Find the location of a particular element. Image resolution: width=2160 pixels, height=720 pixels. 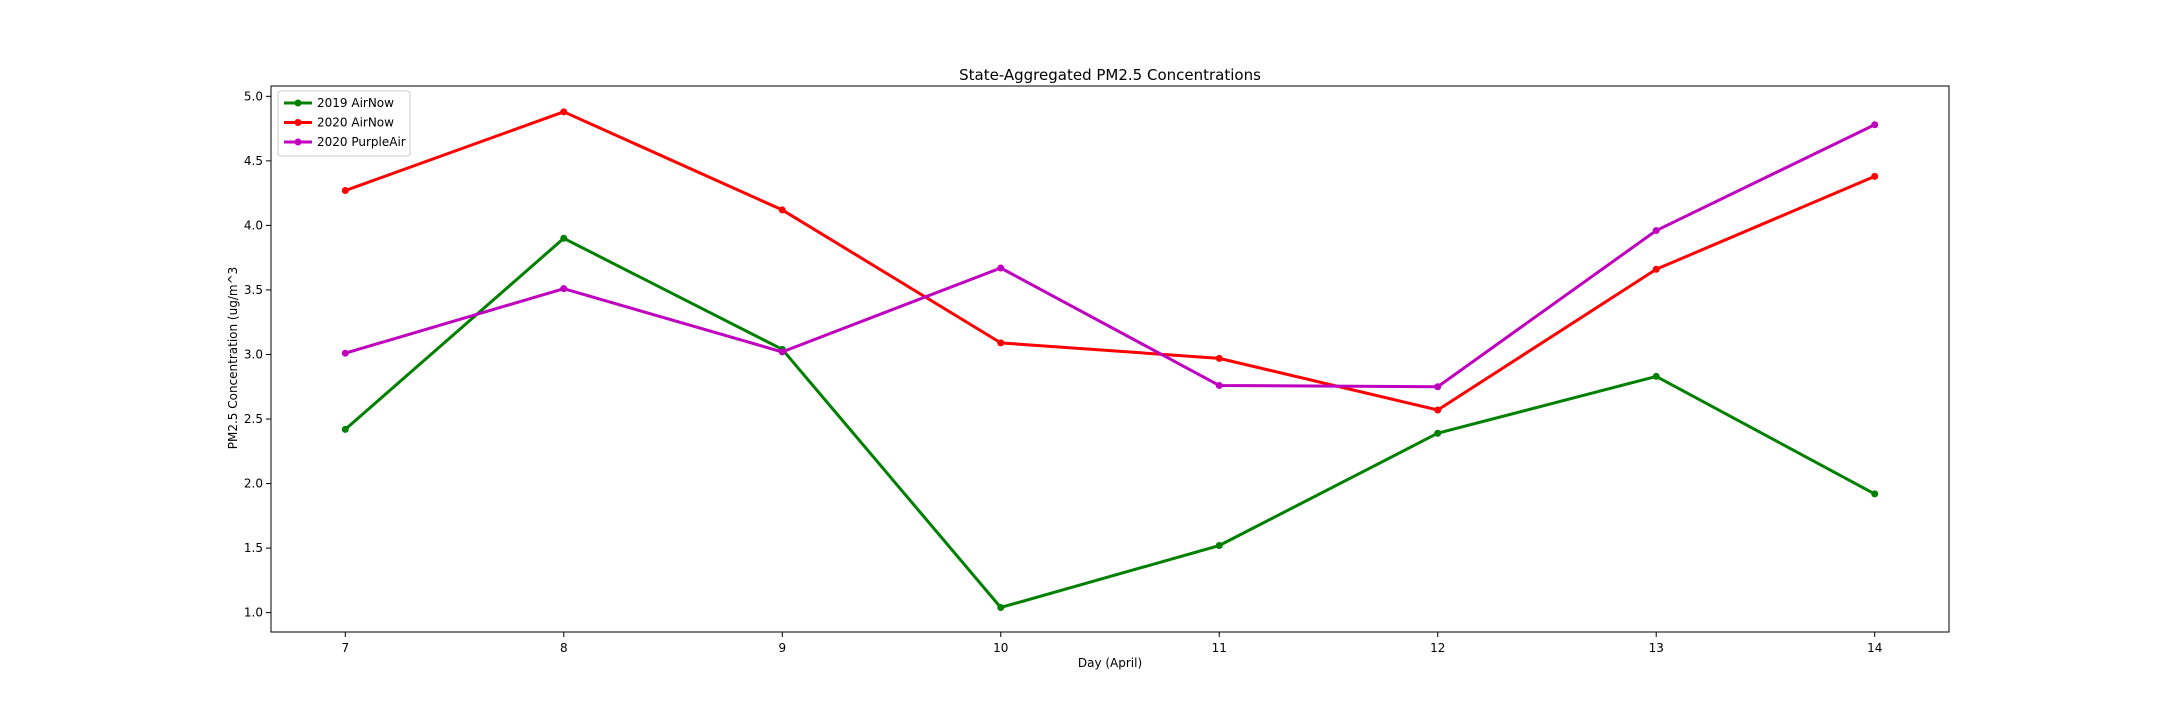

legend-label: 2020 AirNow is located at coordinates (355, 123).